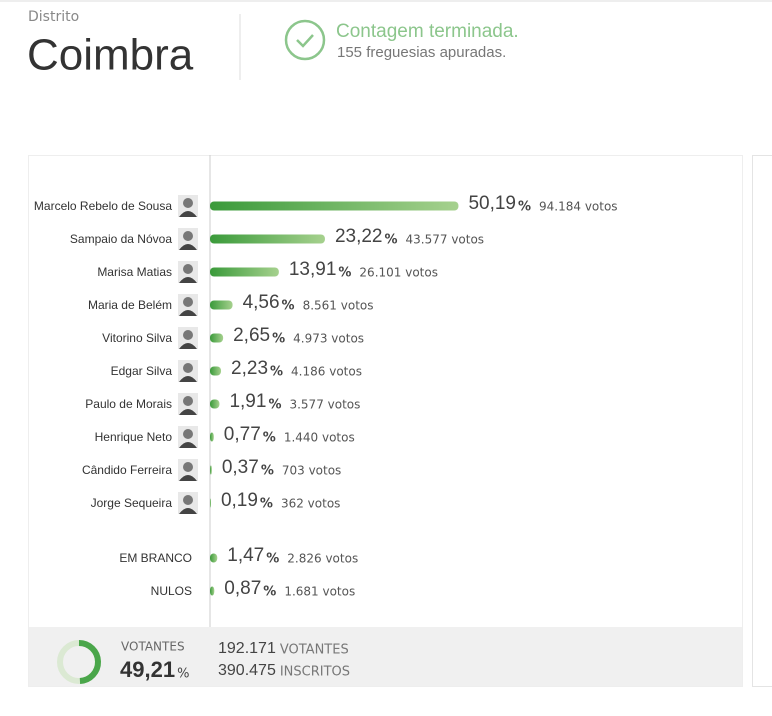 Image resolution: width=772 pixels, height=716 pixels. Describe the element at coordinates (247, 401) in the screenshot. I see `percent-value: 1,91` at that location.